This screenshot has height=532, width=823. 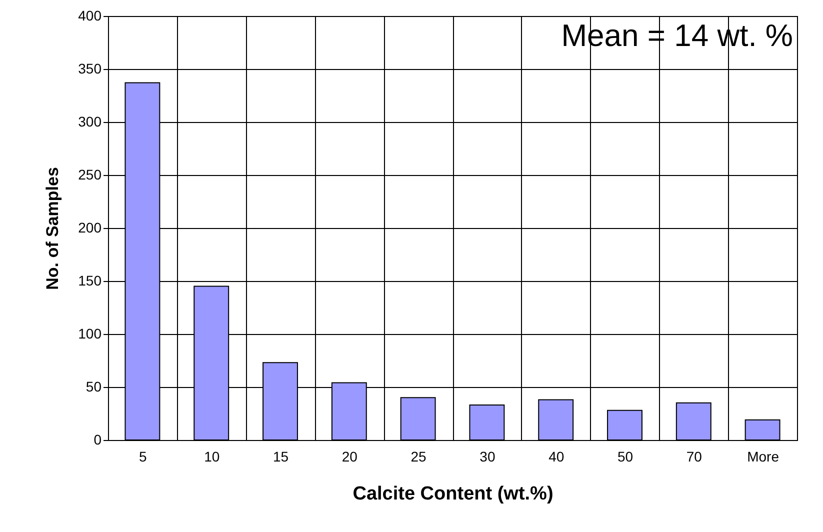 What do you see at coordinates (280, 456) in the screenshot?
I see `x-tick-label: 15` at bounding box center [280, 456].